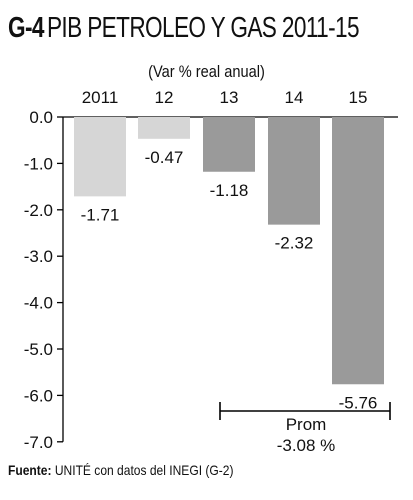  Describe the element at coordinates (38, 349) in the screenshot. I see `y-tick-label: -5.0` at that location.